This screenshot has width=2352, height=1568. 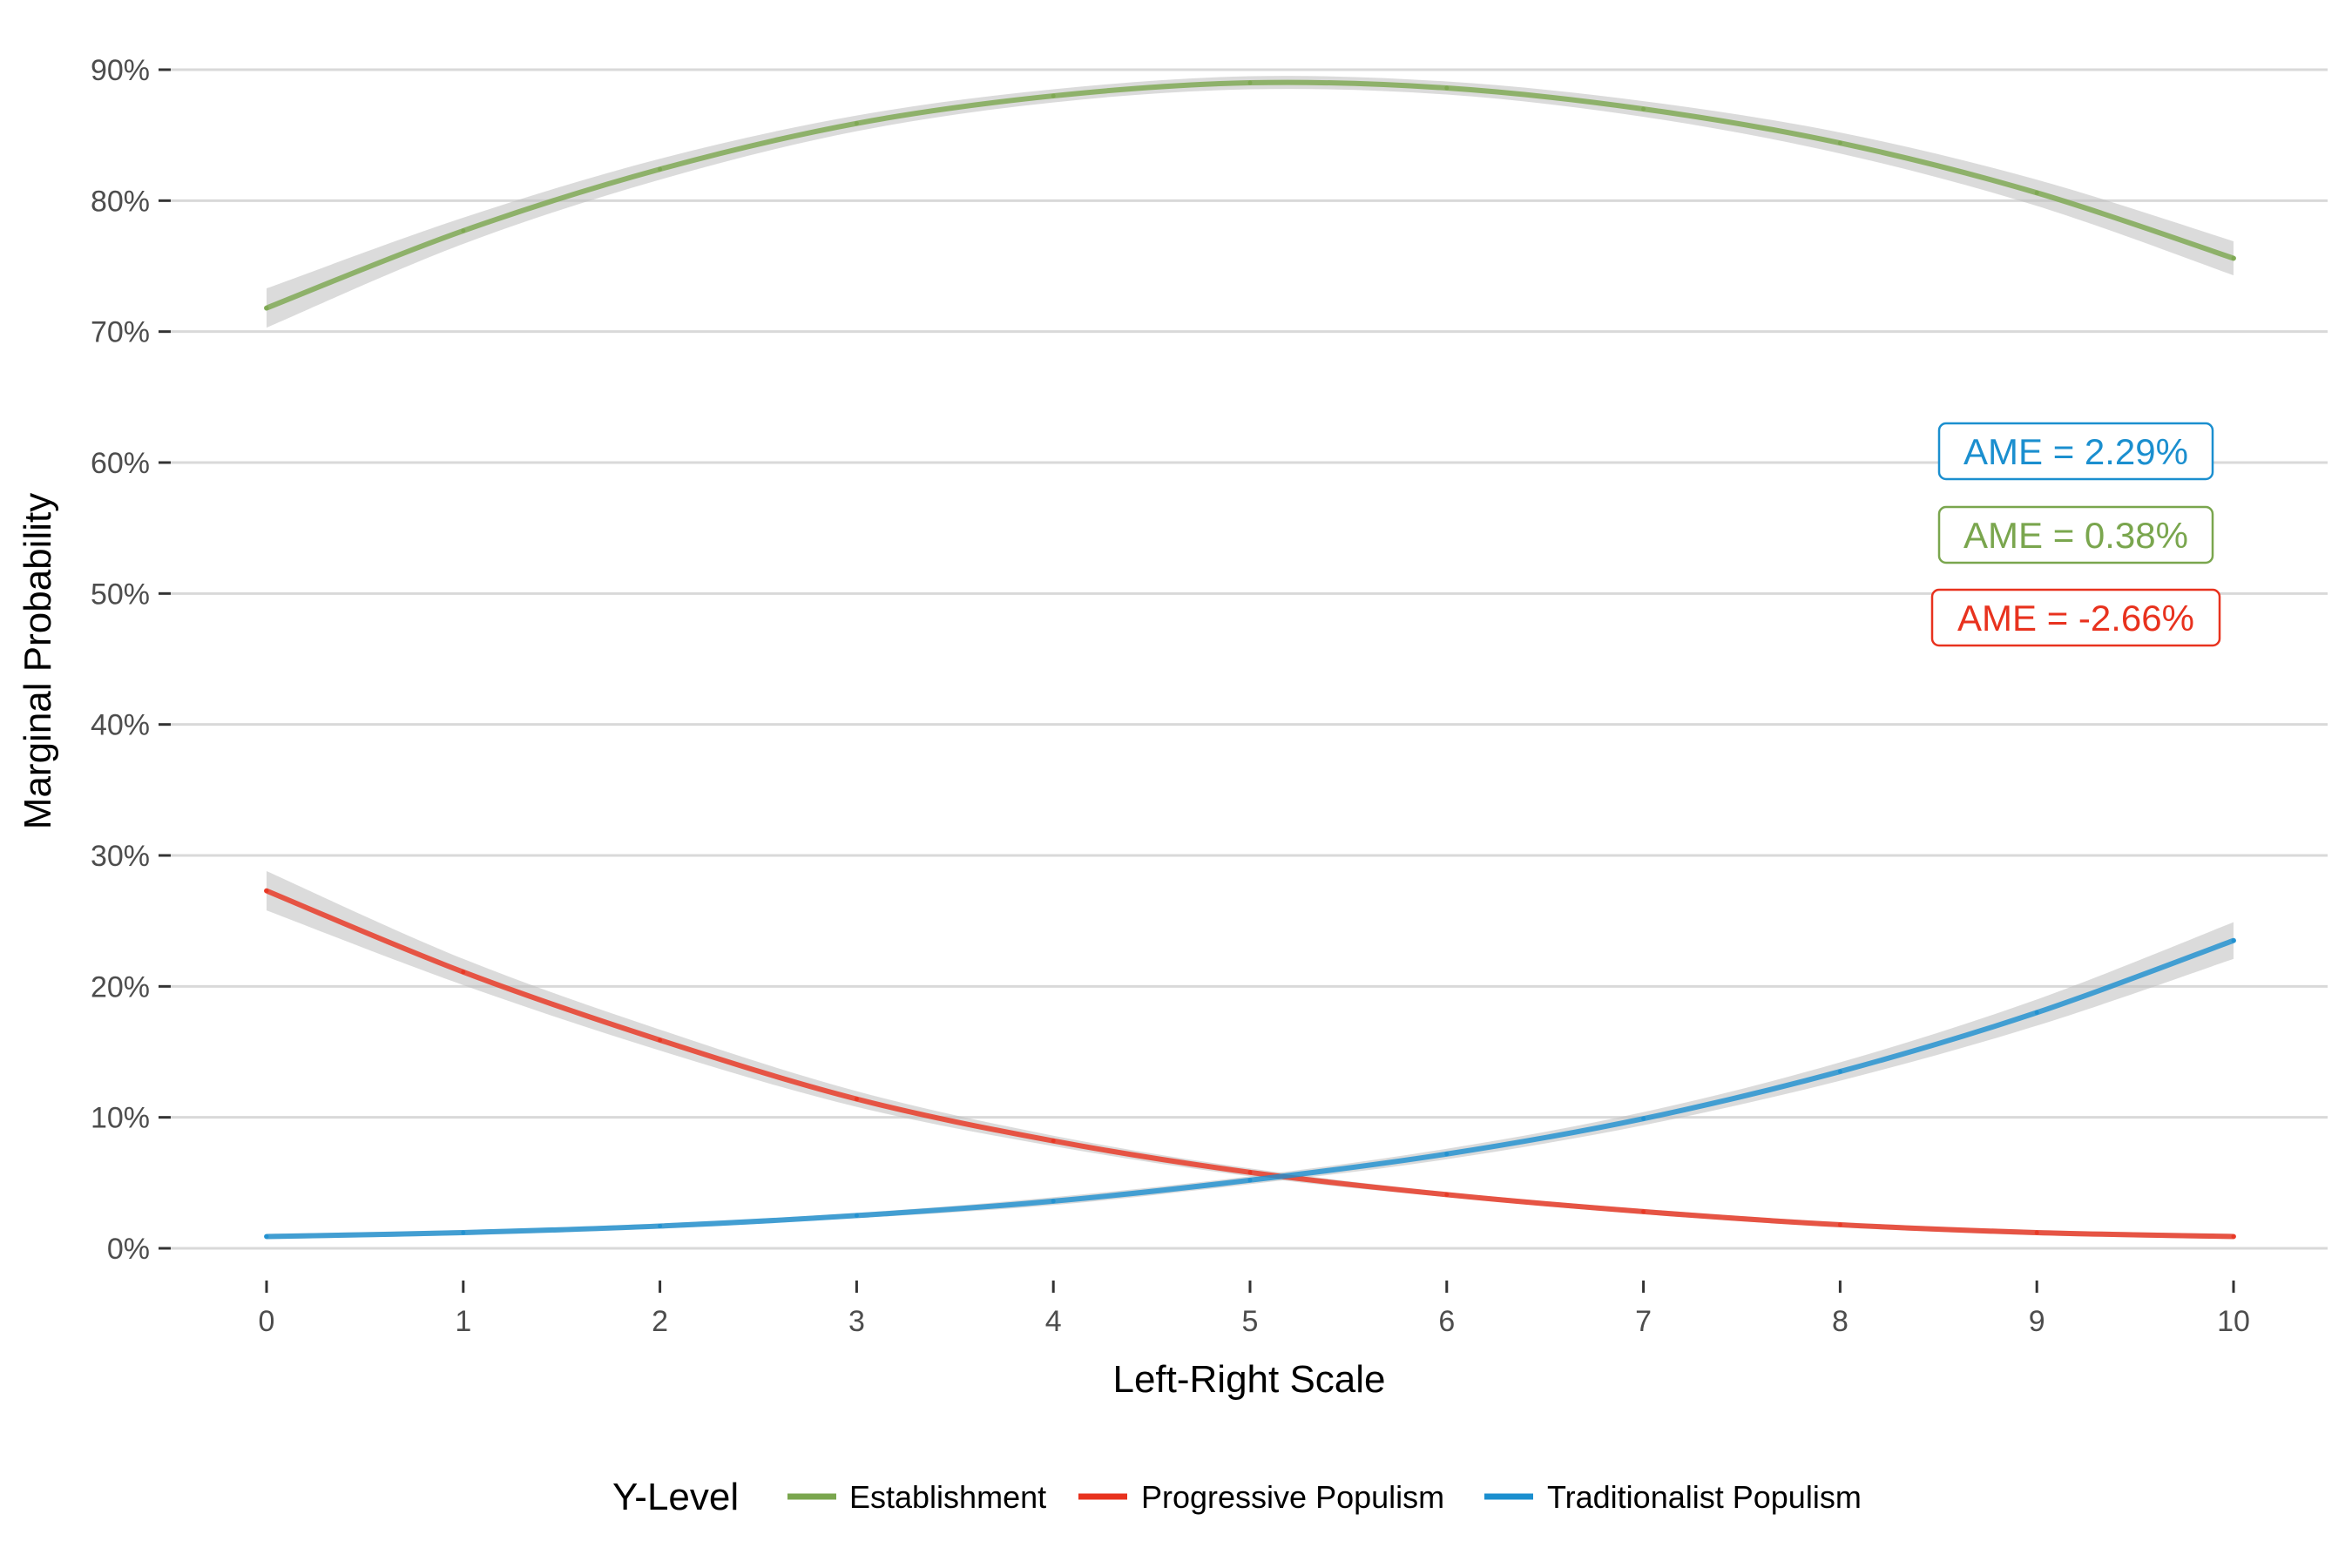 What do you see at coordinates (1250, 202) in the screenshot?
I see `confidence-band` at bounding box center [1250, 202].